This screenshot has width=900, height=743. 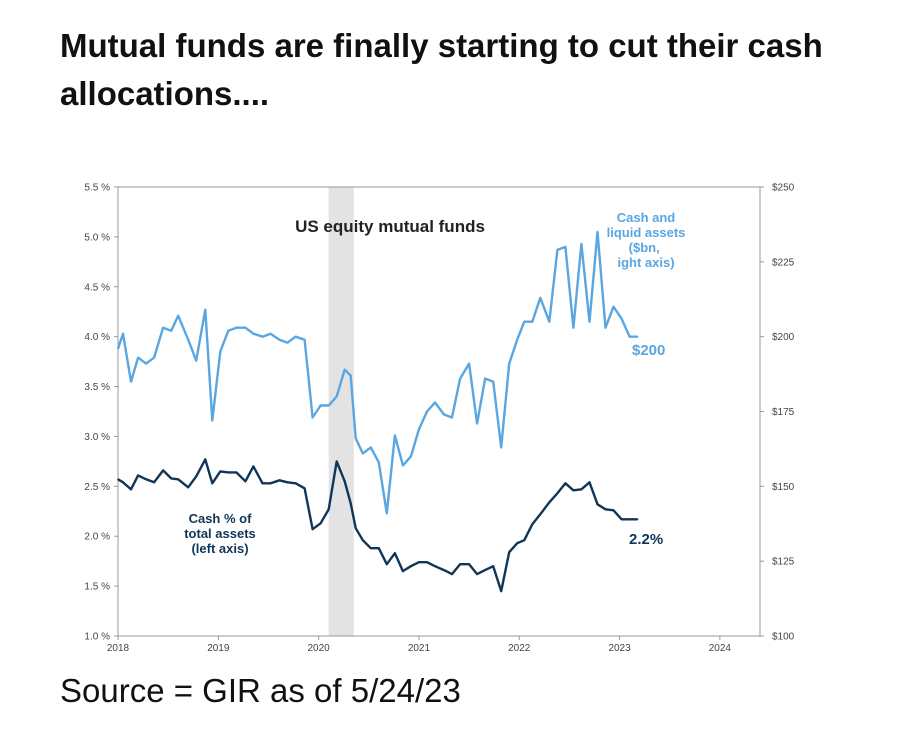 What do you see at coordinates (419, 645) in the screenshot?
I see `x-axis: 2018 2019 2020 2021 2022 2023 2024` at bounding box center [419, 645].